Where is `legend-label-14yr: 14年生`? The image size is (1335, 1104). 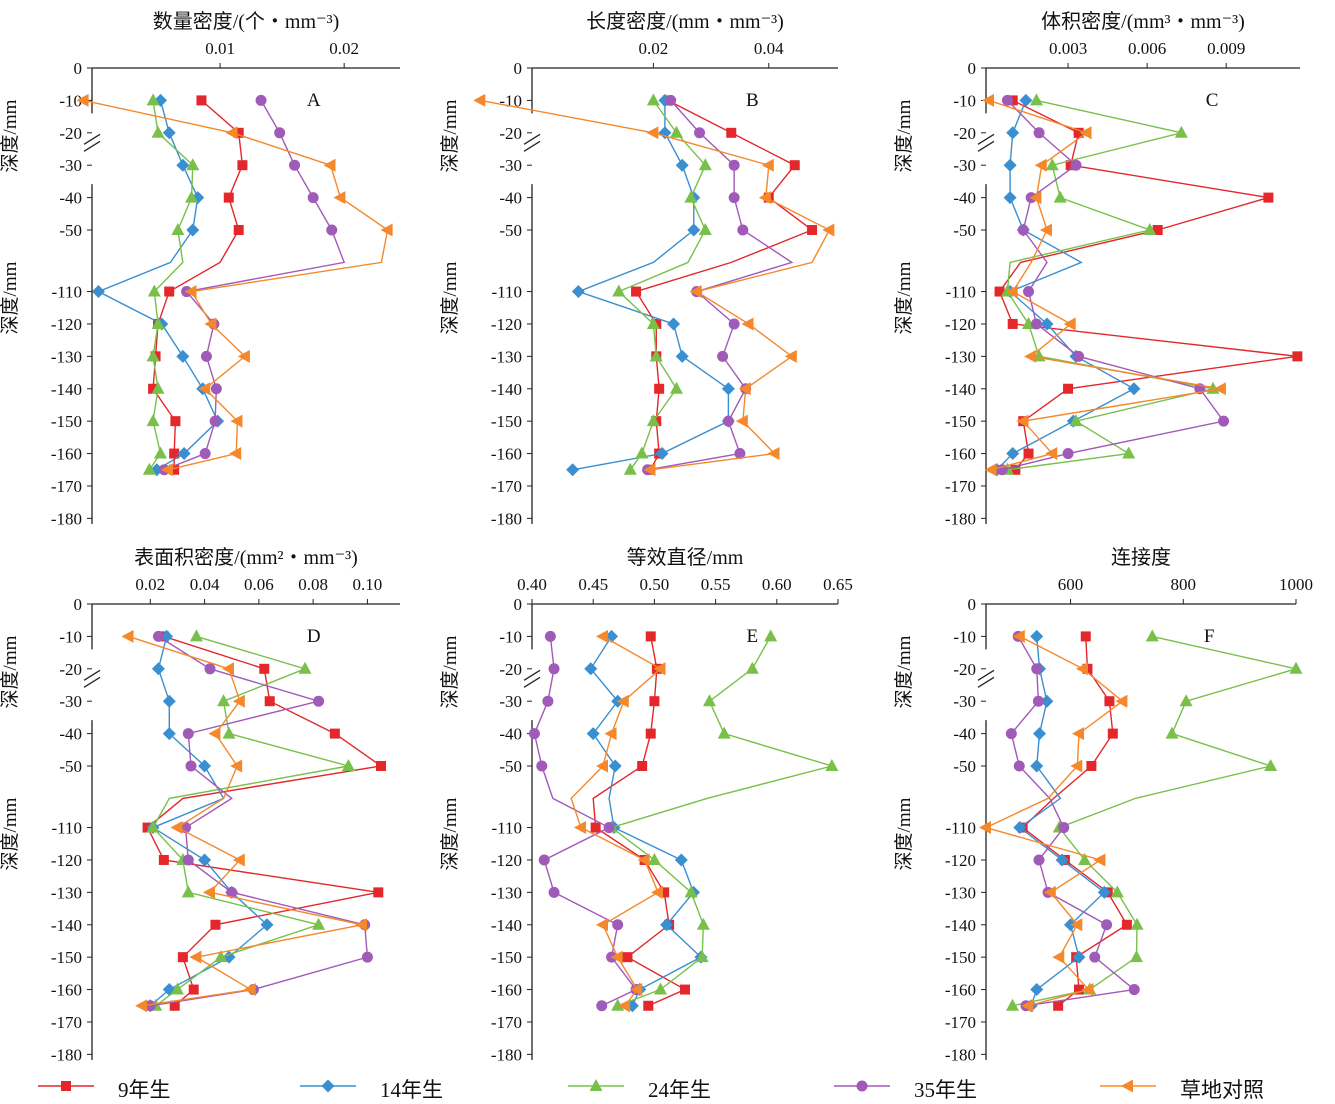
legend-label-14yr: 14年生 is located at coordinates (411, 1090).